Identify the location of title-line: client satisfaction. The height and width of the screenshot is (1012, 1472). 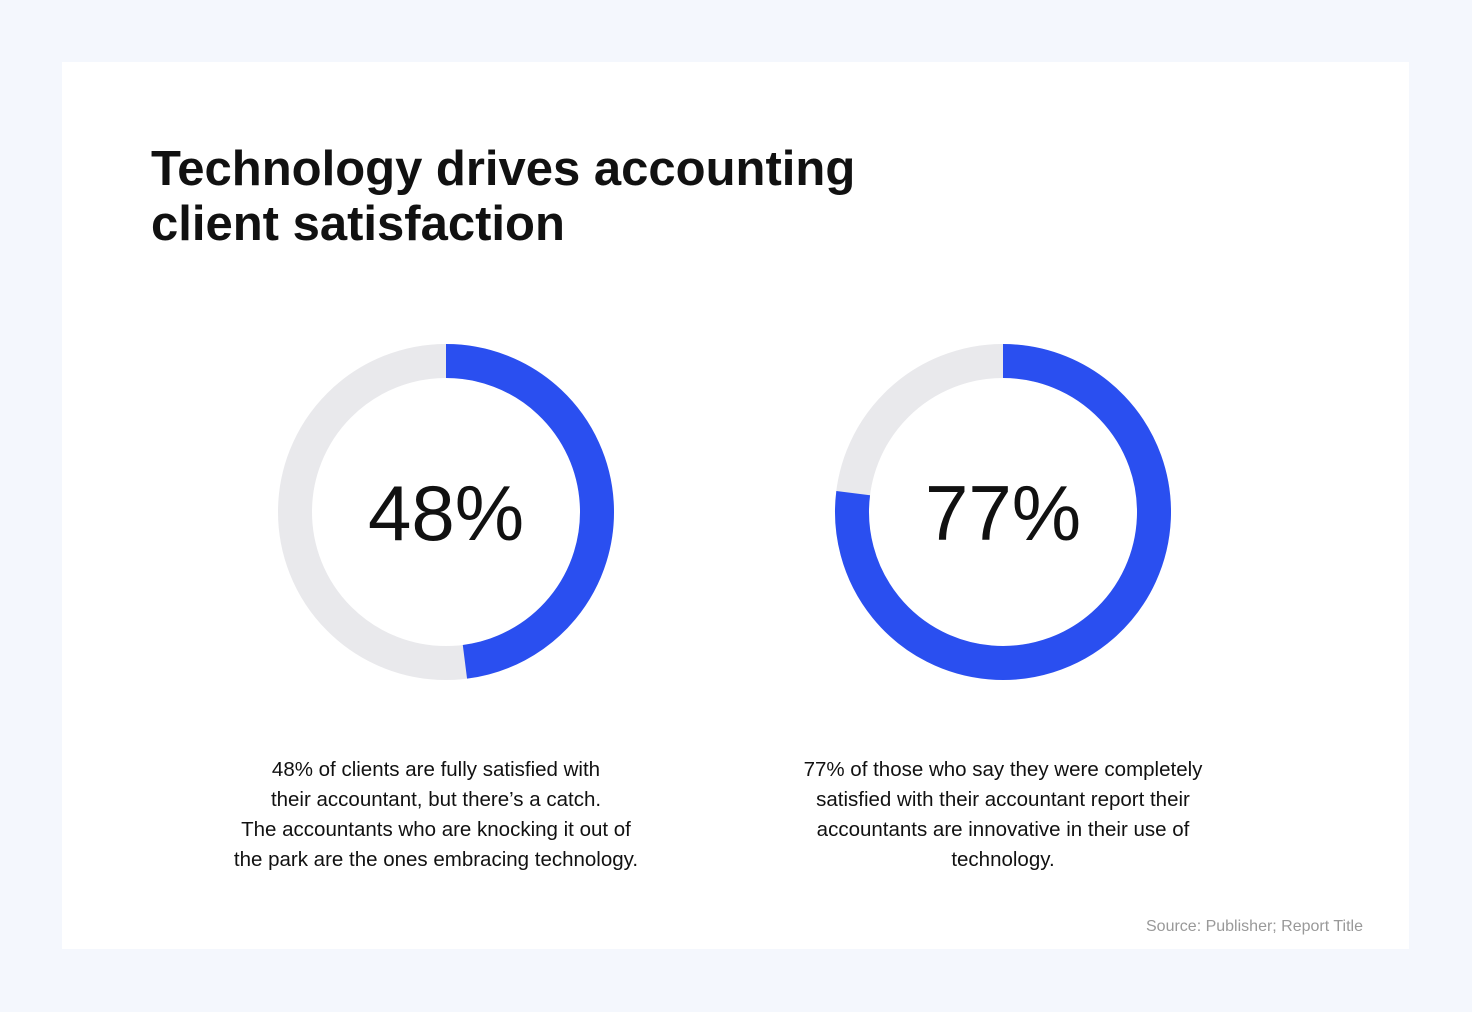
(358, 224).